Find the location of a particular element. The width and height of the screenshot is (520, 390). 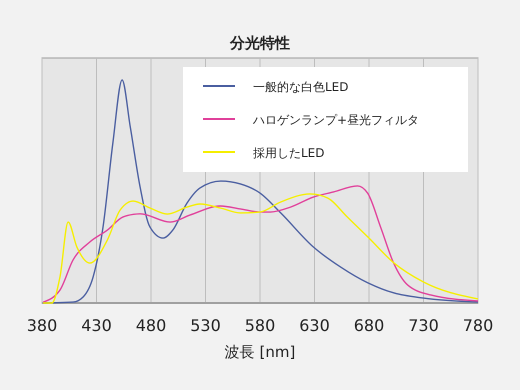

legend-label: 採用したLED is located at coordinates (289, 153).